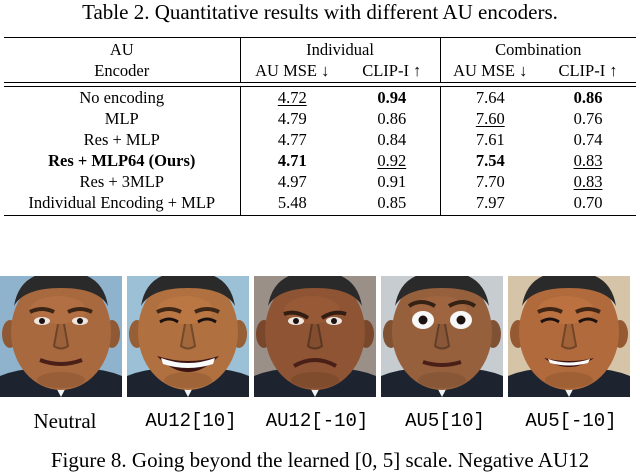 The image size is (640, 473). I want to click on comb-mse-cell: 7.60, so click(490, 118).